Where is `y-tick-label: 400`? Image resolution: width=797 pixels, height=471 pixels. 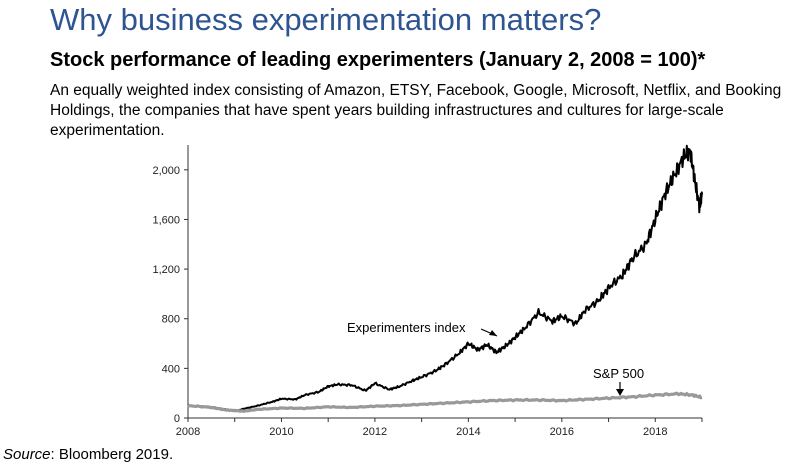 y-tick-label: 400 is located at coordinates (171, 369).